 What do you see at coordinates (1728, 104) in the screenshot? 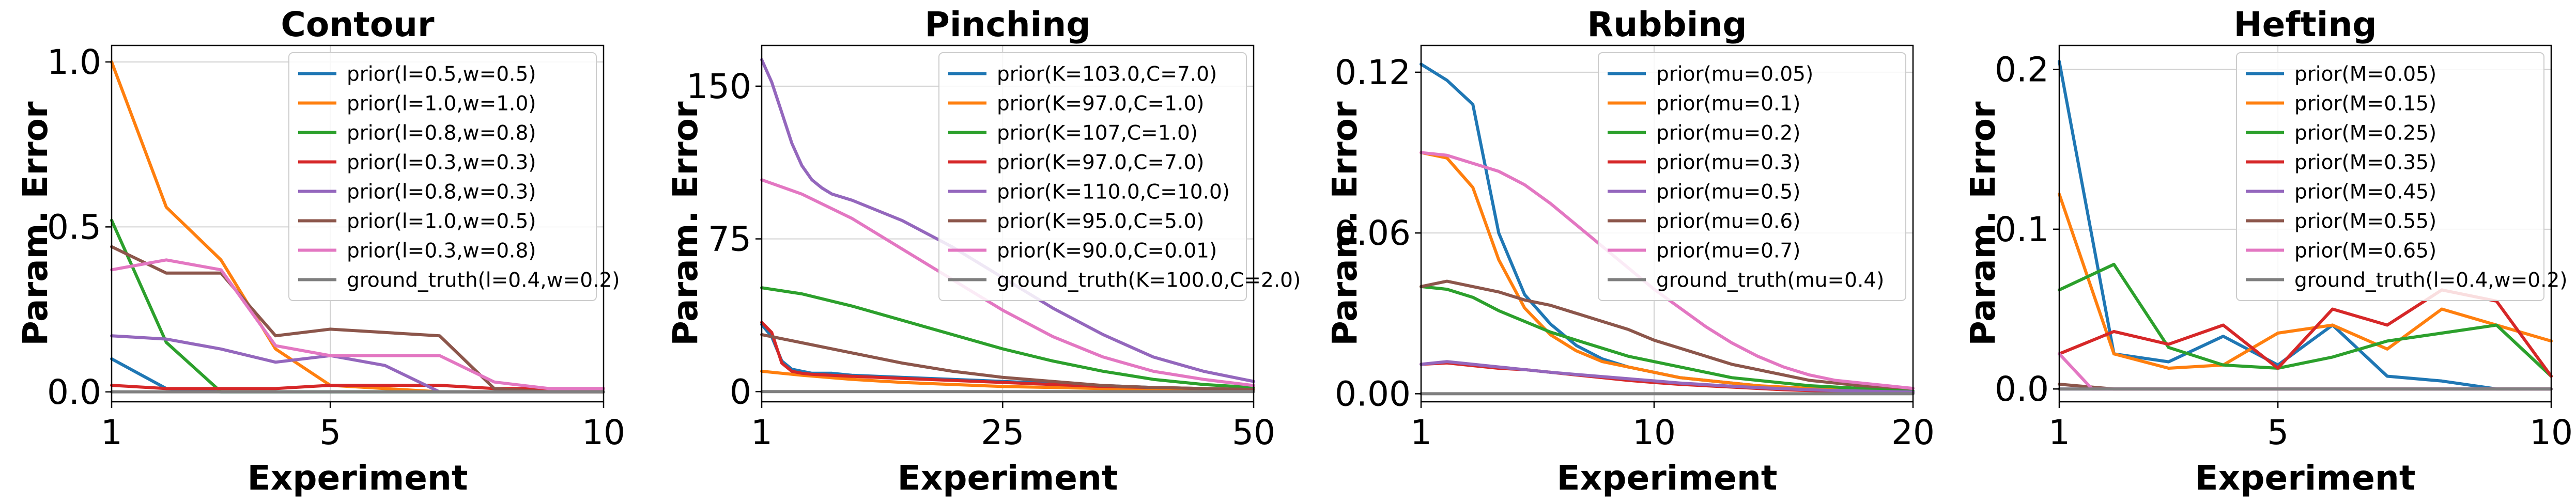
I see `legend-label: prior(mu=0.1)` at bounding box center [1728, 104].